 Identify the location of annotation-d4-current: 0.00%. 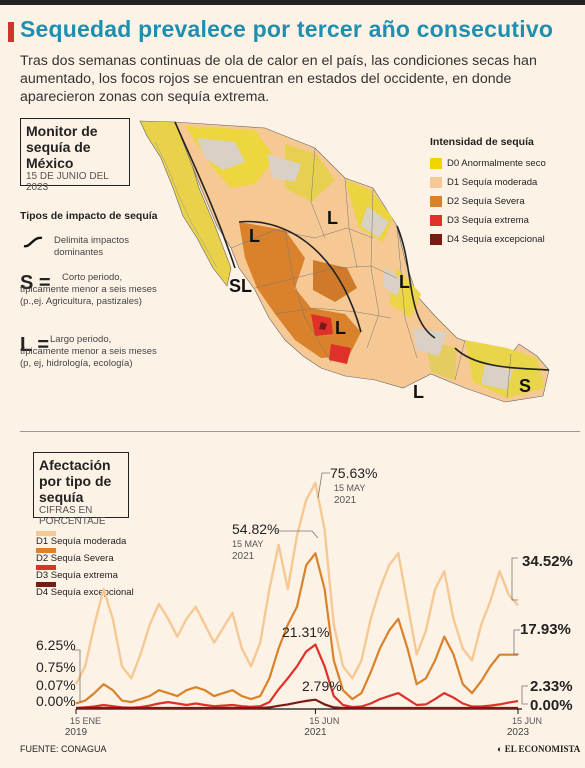
(551, 705).